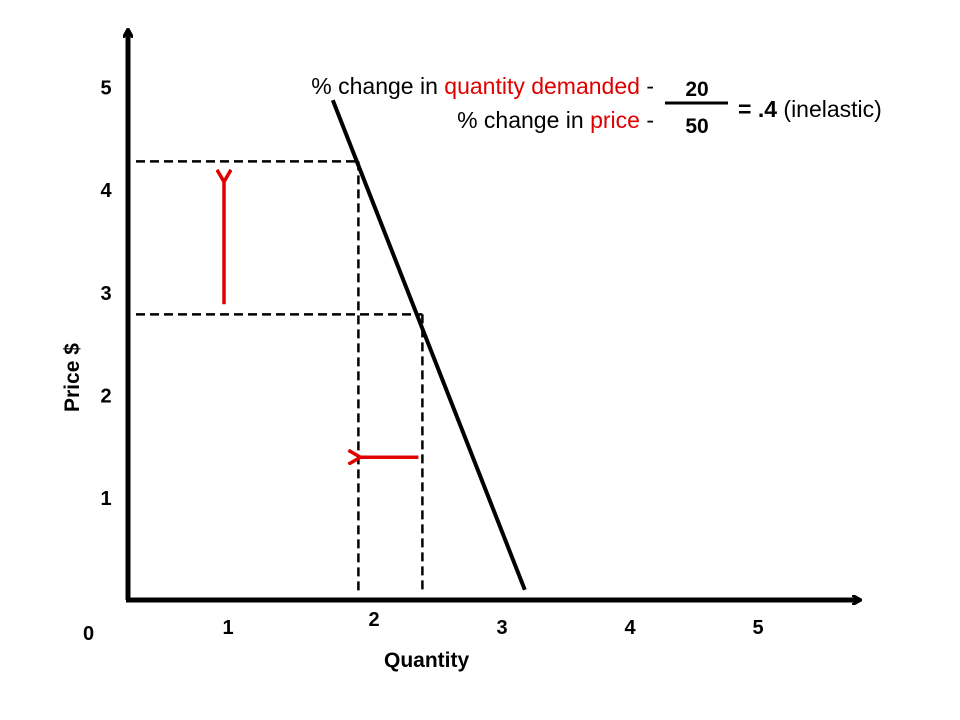 The width and height of the screenshot is (960, 720). I want to click on x-tick-labels: 1 2 3 4 5, so click(492, 624).